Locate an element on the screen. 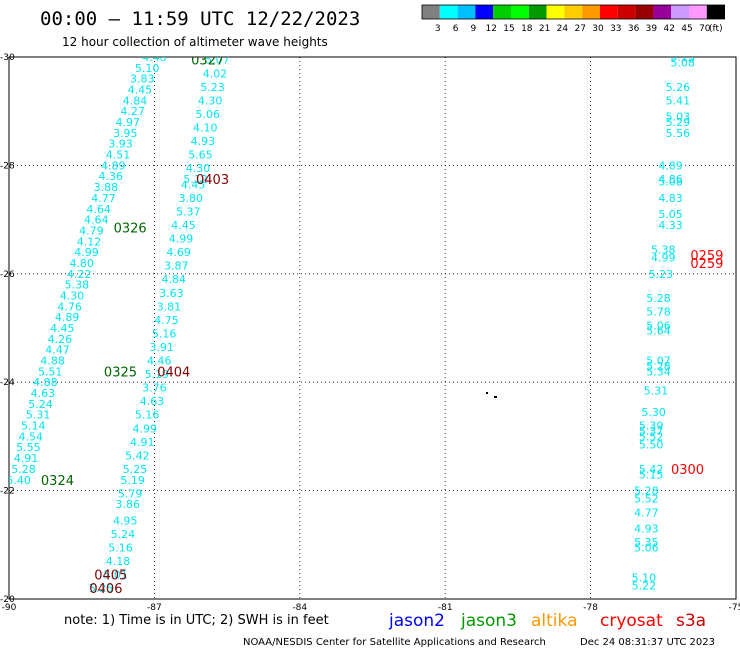  wave-height-label: 5.37 is located at coordinates (188, 211).